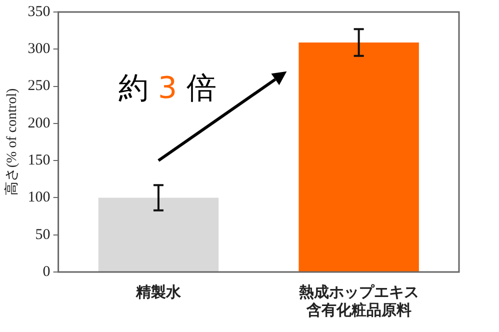 The image size is (499, 332). I want to click on y-tick-label: 100, so click(39, 198).